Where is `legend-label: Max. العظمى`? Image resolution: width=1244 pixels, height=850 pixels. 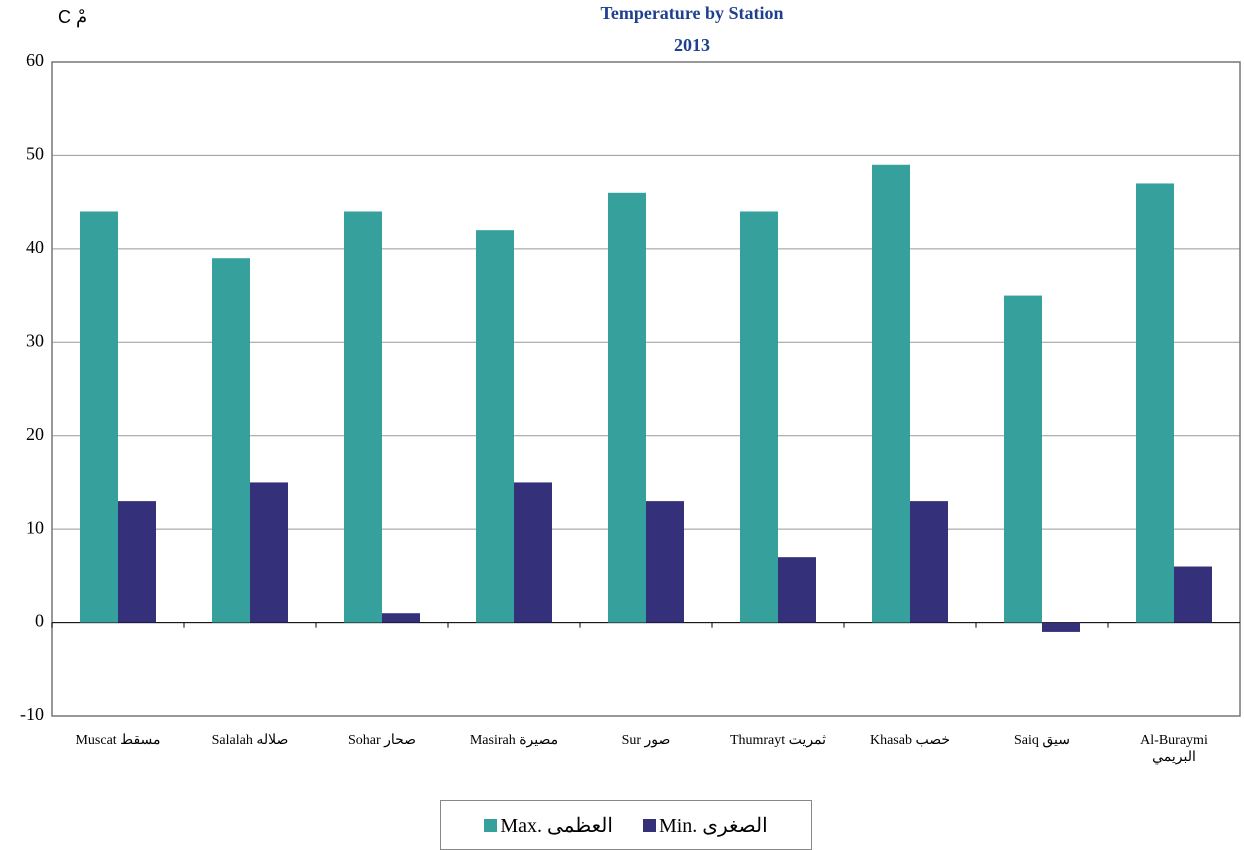 legend-label: Max. العظمى is located at coordinates (556, 825).